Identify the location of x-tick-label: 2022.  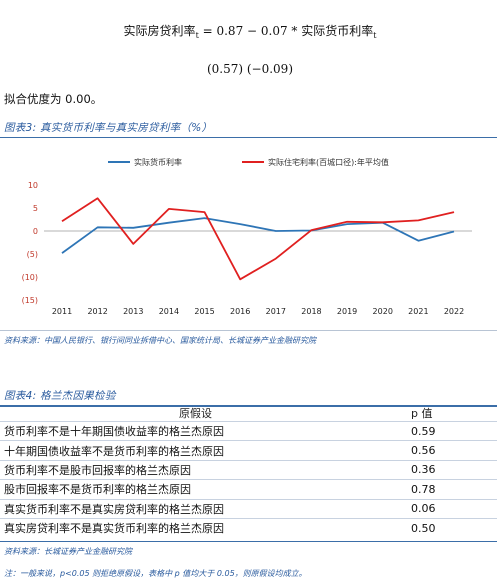
(454, 311).